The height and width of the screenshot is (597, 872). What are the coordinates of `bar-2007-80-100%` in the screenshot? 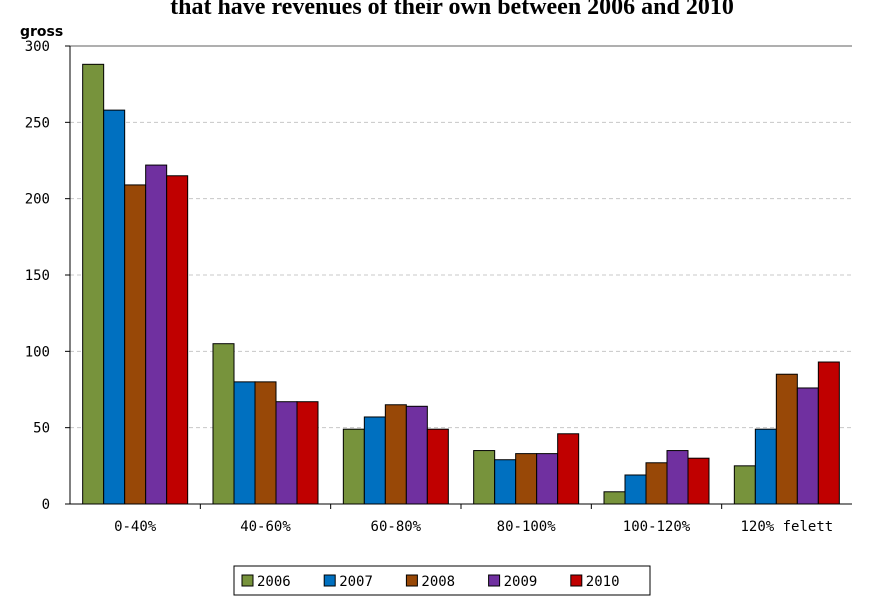 It's located at (505, 482).